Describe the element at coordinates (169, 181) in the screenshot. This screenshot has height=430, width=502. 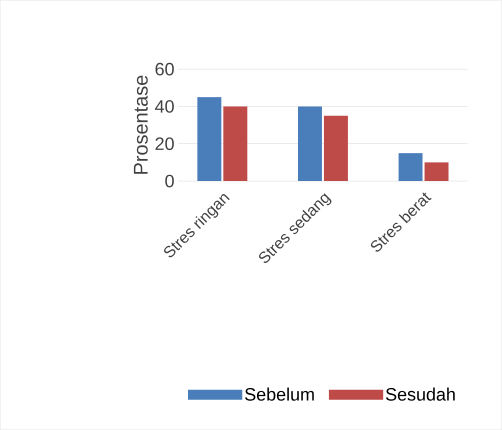
I see `y-tick-label: 0` at that location.